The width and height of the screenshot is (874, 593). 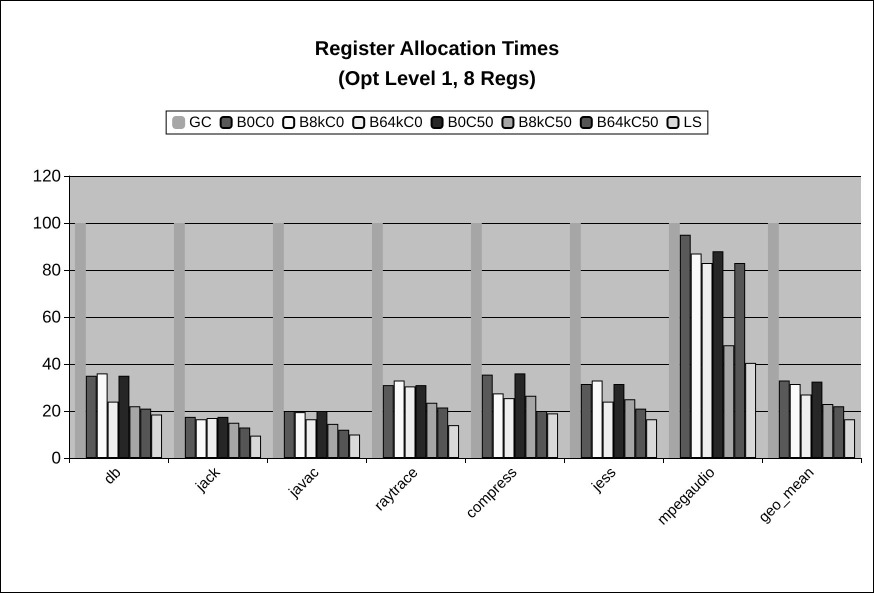 What do you see at coordinates (604, 480) in the screenshot?
I see `x-tick-label: jess` at bounding box center [604, 480].